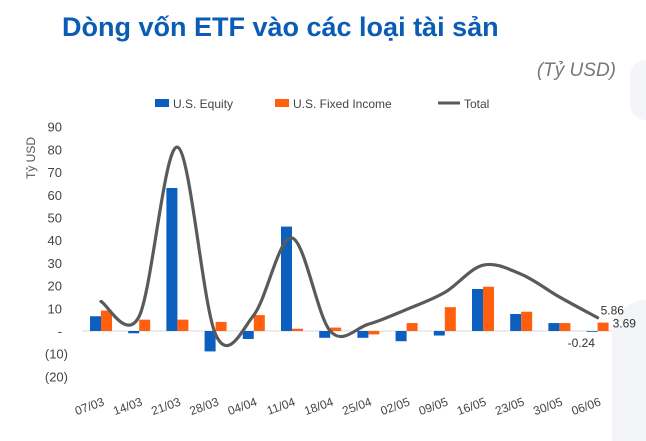 Image resolution: width=646 pixels, height=441 pixels. Describe the element at coordinates (586, 407) in the screenshot. I see `x-tick-label: 06/06` at that location.